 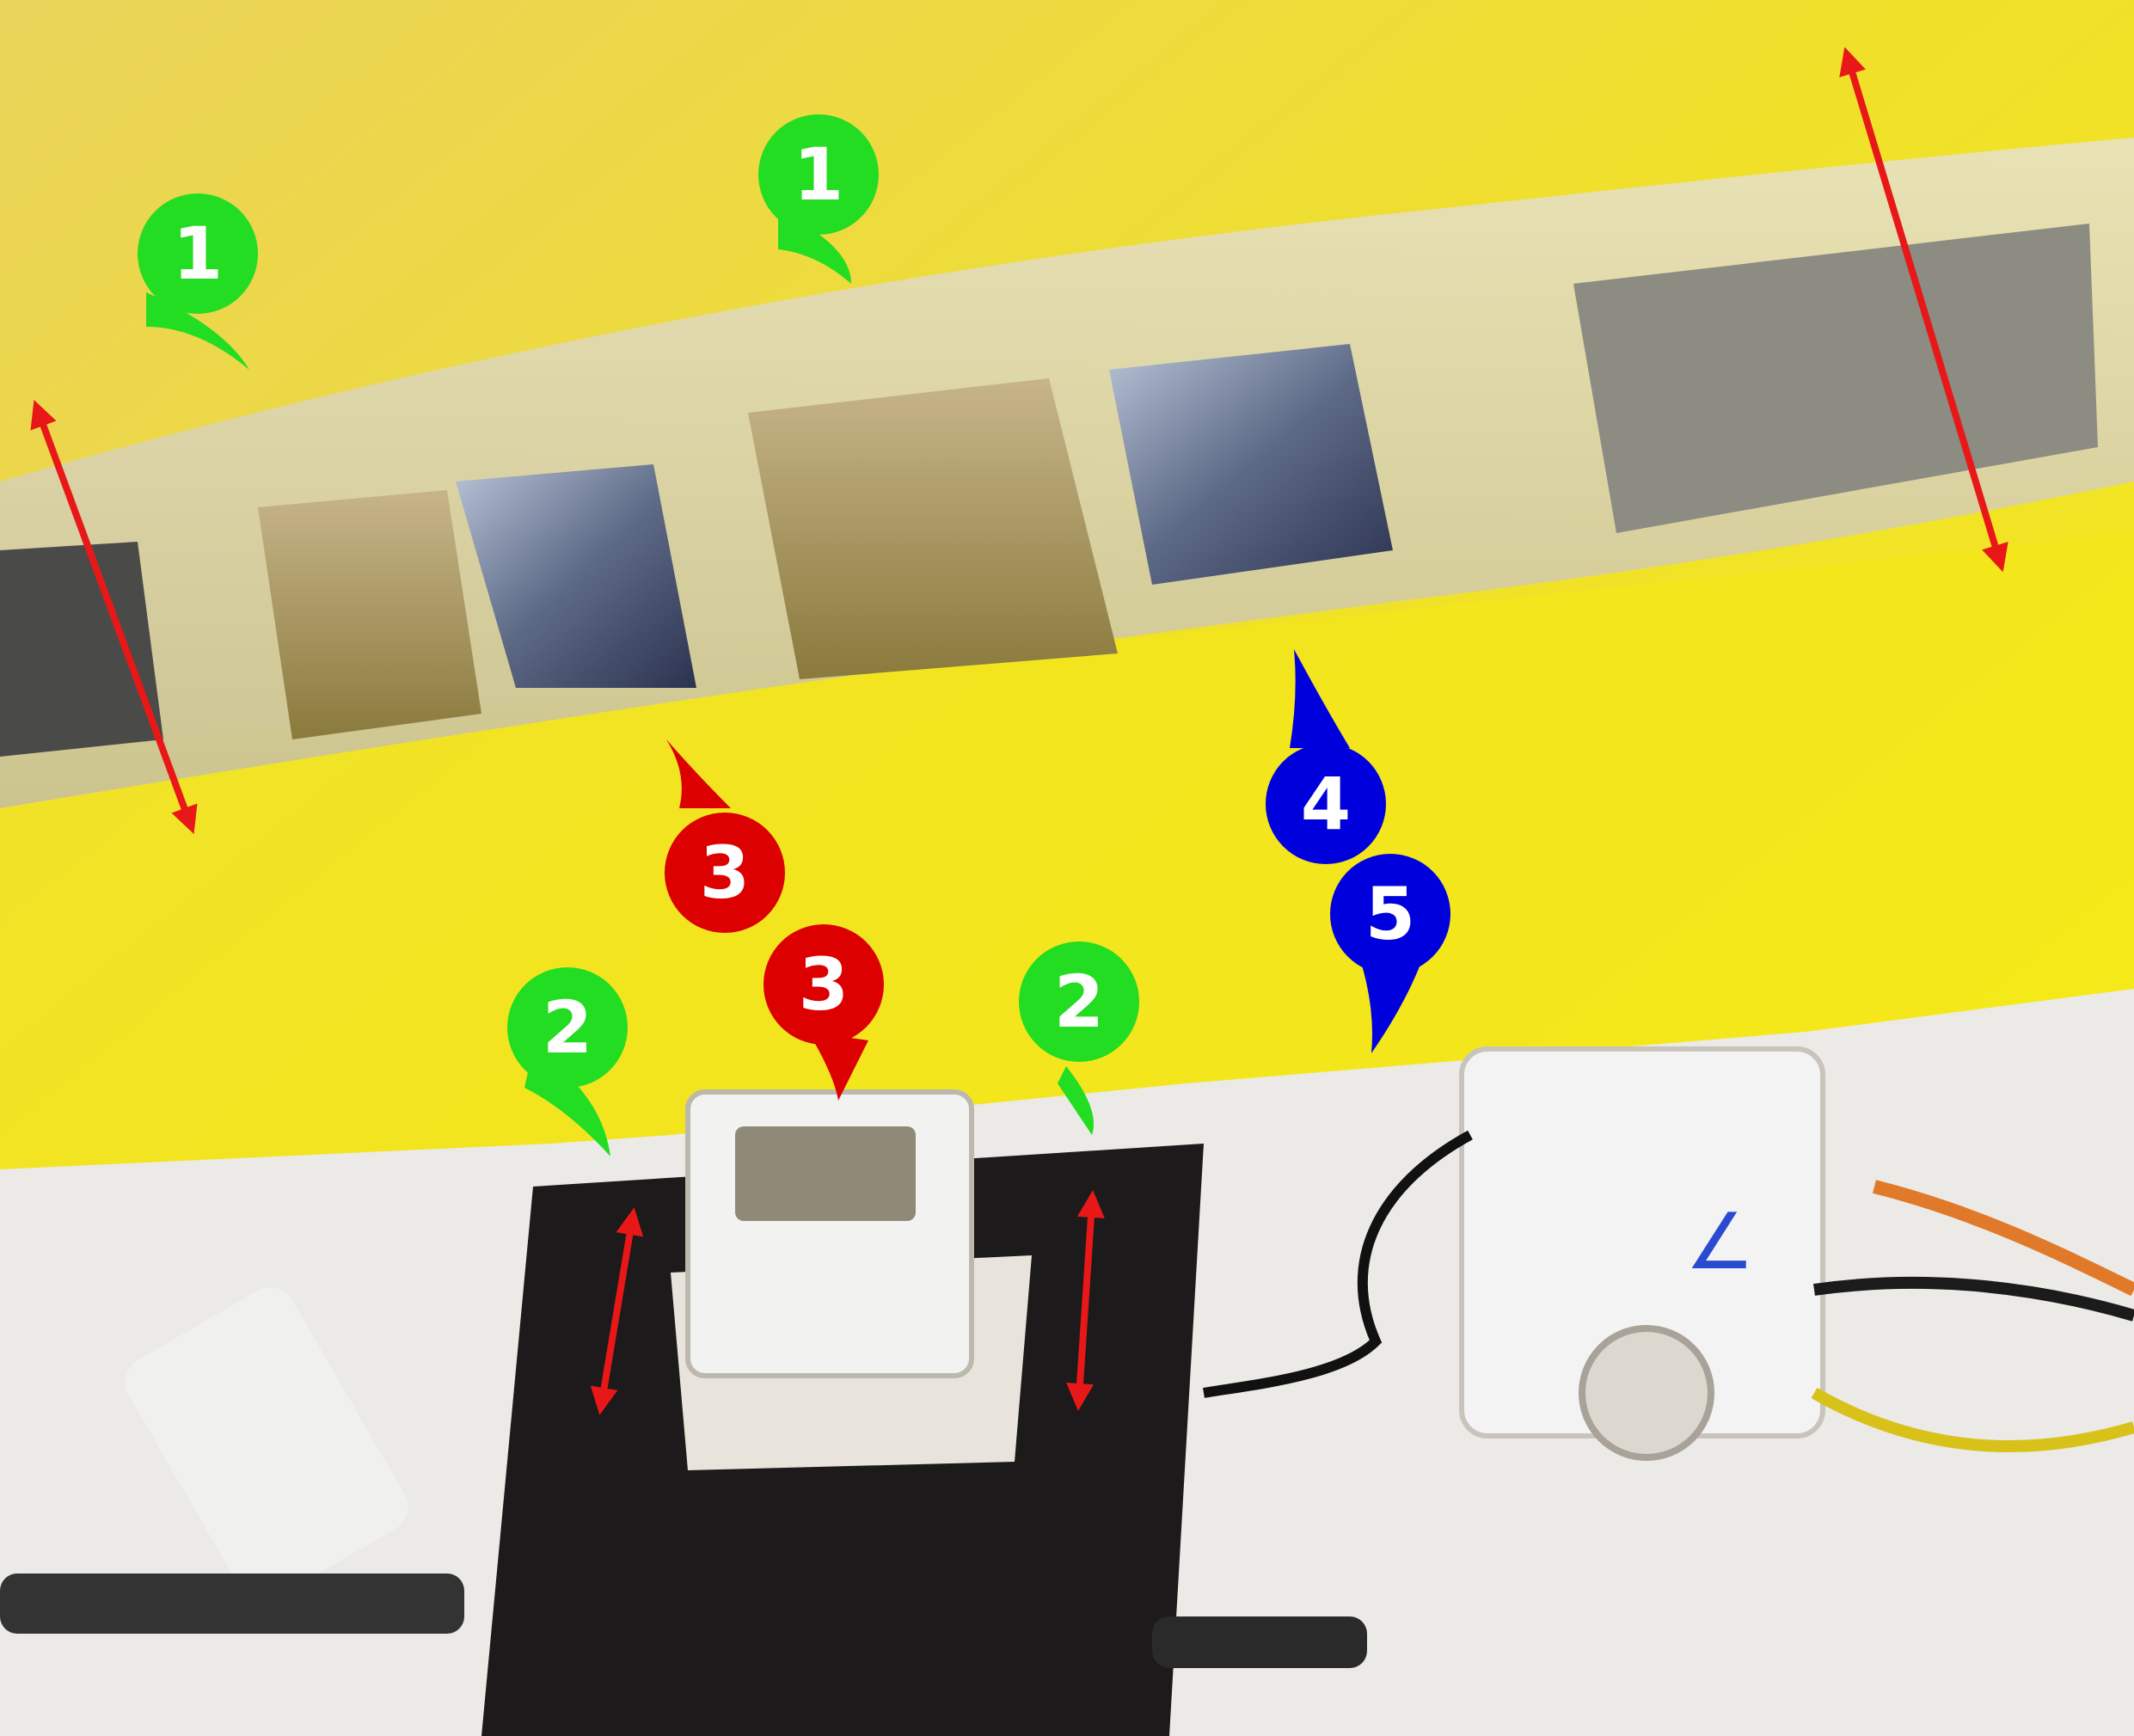 I want to click on marker-1-left: 1, so click(x=198, y=282).